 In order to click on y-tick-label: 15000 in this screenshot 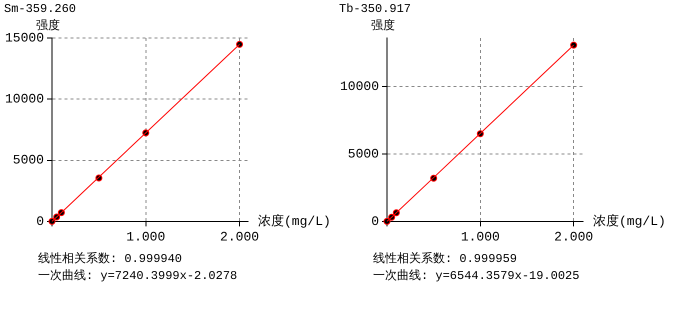, I will do `click(24, 38)`.